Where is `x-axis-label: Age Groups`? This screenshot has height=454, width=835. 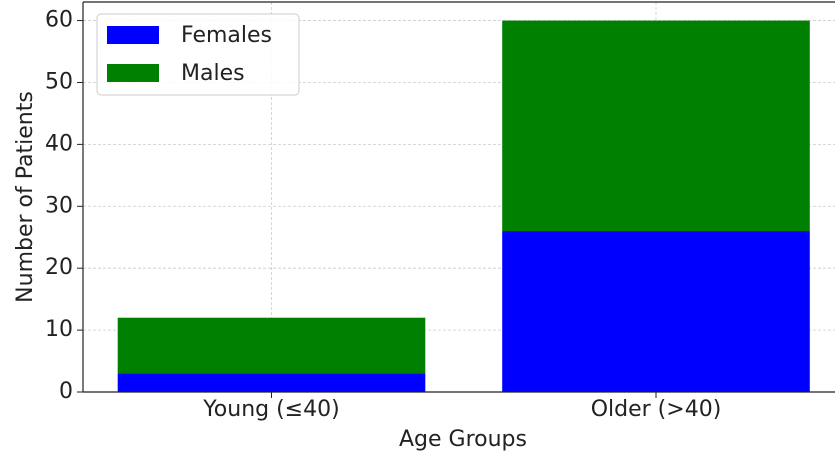 x-axis-label: Age Groups is located at coordinates (463, 439).